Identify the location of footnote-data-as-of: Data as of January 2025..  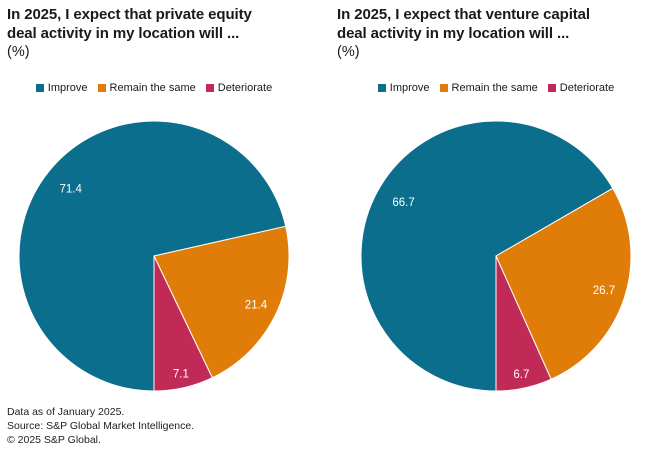
(66, 412).